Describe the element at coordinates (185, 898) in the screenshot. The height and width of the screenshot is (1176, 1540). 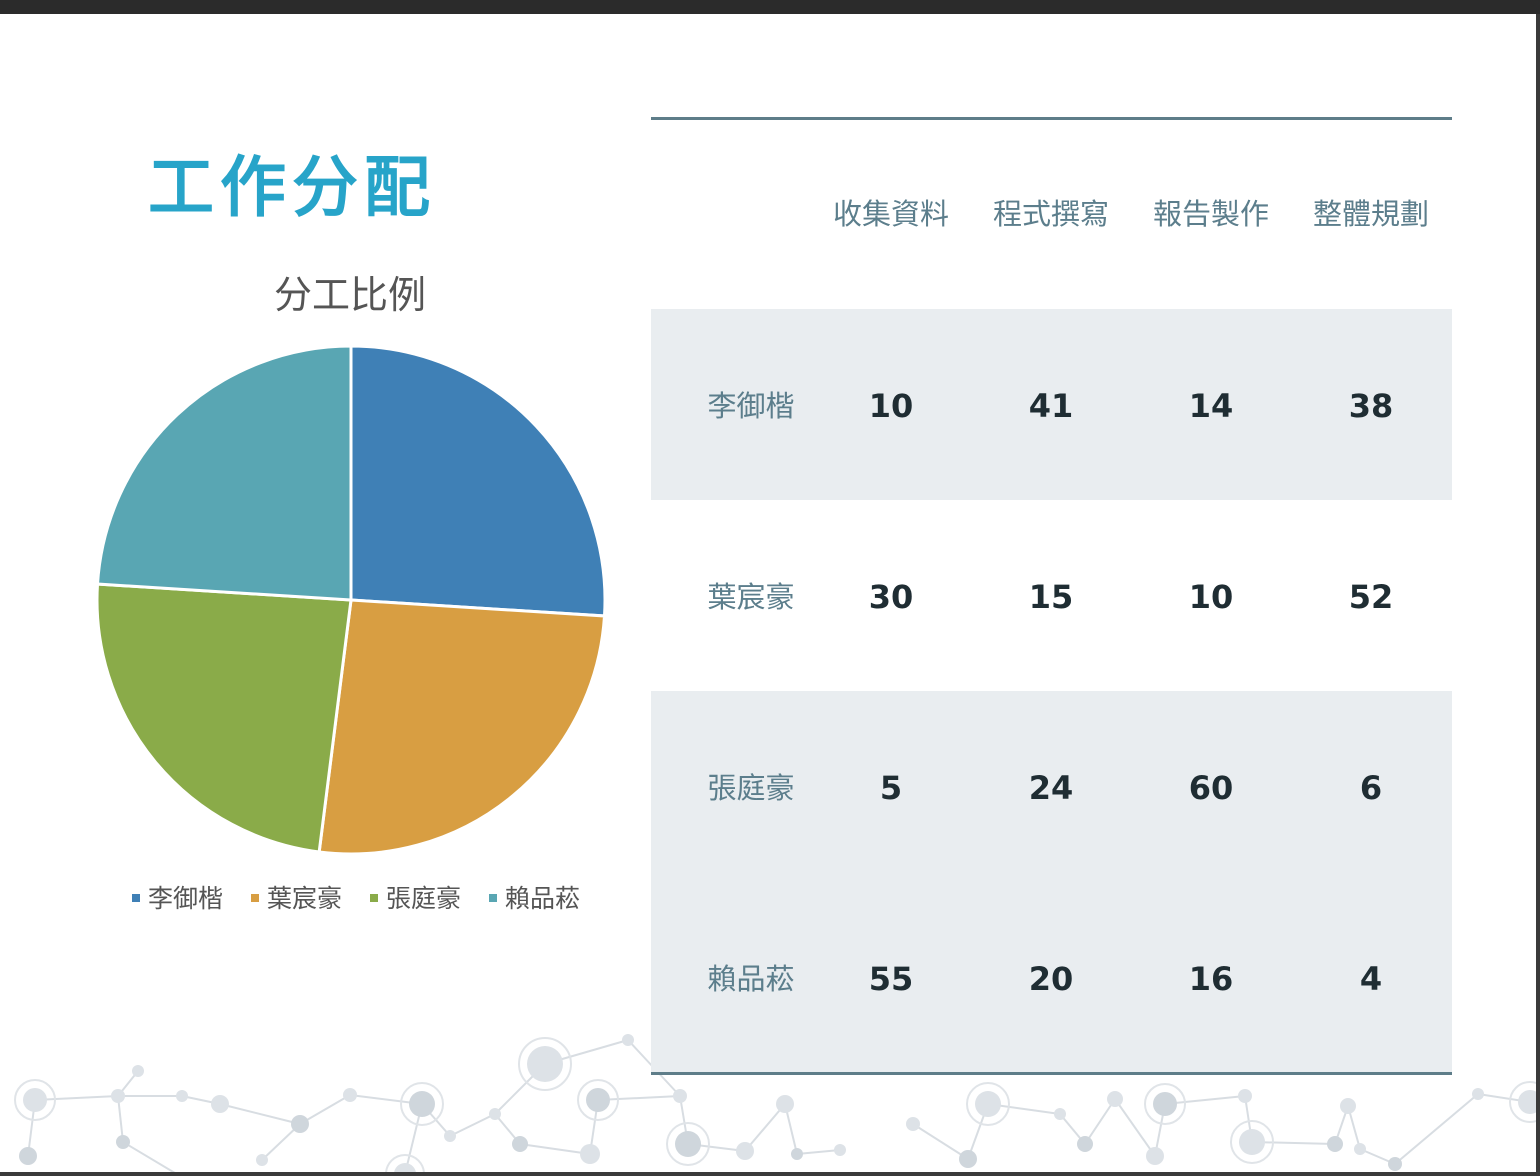
I see `legend-label: 李御楷` at that location.